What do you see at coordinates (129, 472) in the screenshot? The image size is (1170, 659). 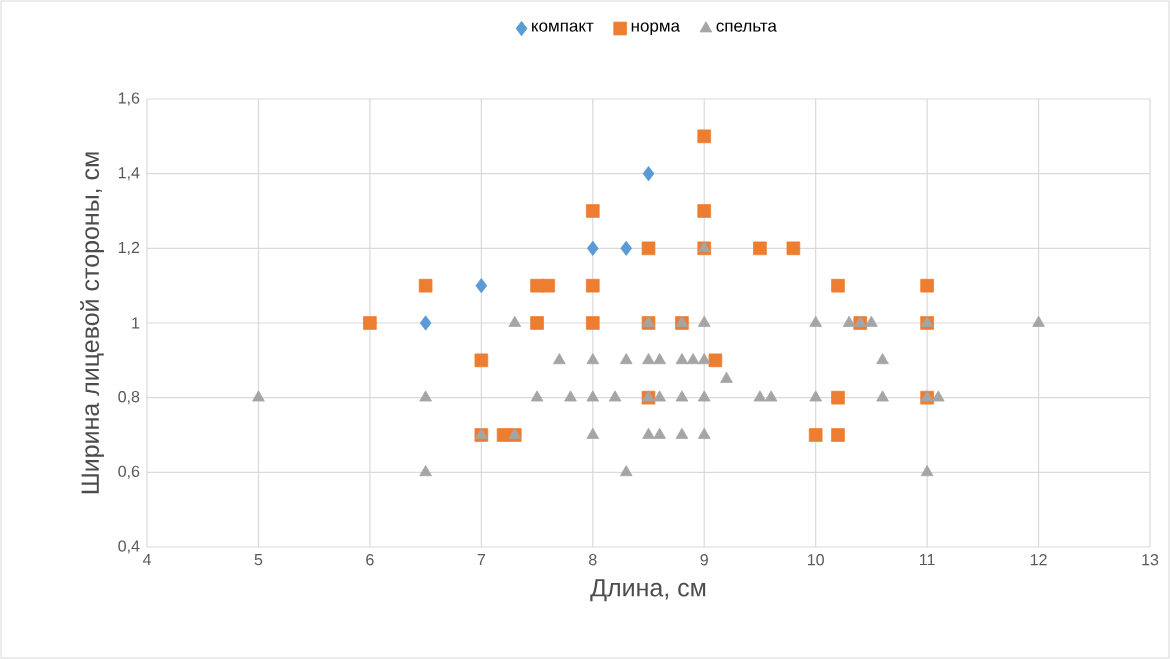 I see `y-tick-label: 0,6` at bounding box center [129, 472].